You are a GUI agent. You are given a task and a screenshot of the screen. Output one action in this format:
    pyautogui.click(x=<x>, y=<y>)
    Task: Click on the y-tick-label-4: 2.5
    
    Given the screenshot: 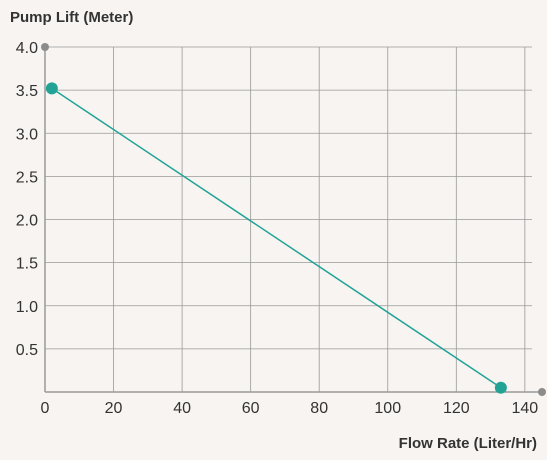 What is the action you would take?
    pyautogui.click(x=27, y=177)
    